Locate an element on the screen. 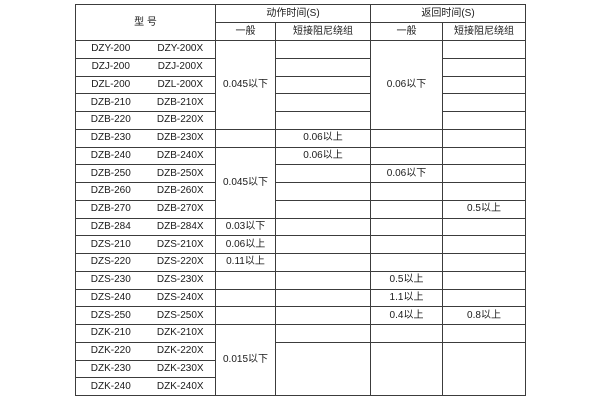 The height and width of the screenshot is (400, 600). table-row: DZB-284 DZB-284X 0.03以下 is located at coordinates (300, 227).